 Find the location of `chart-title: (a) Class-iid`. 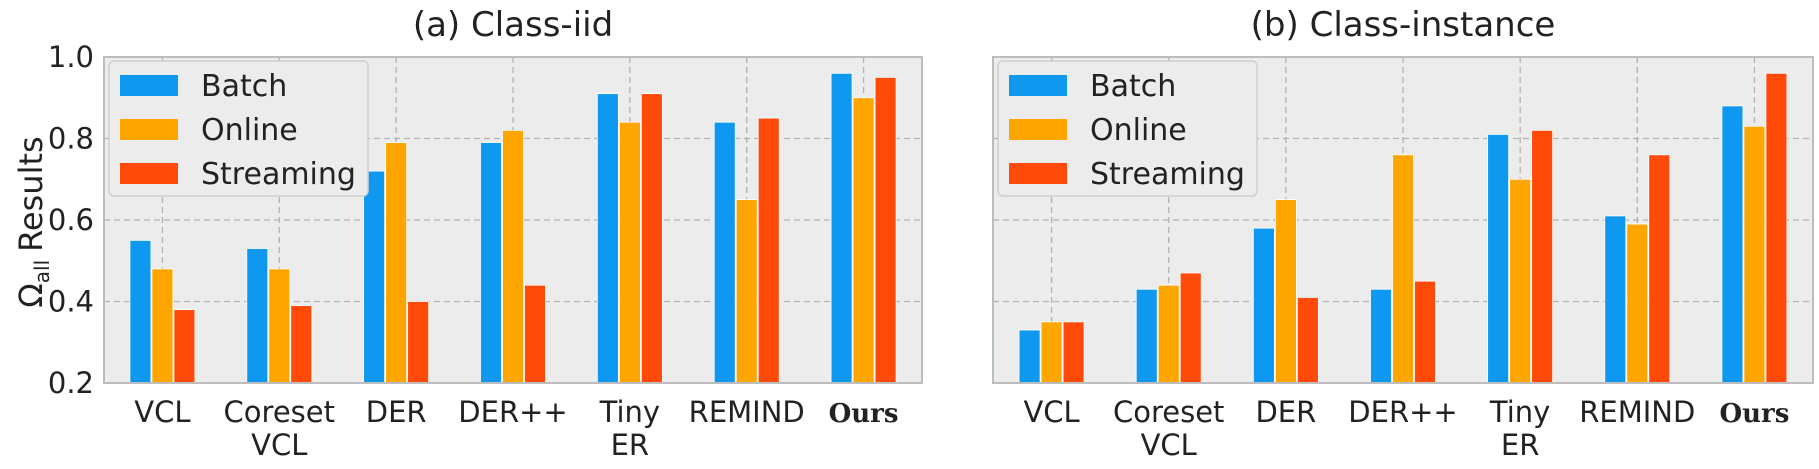

chart-title: (a) Class-iid is located at coordinates (513, 25).